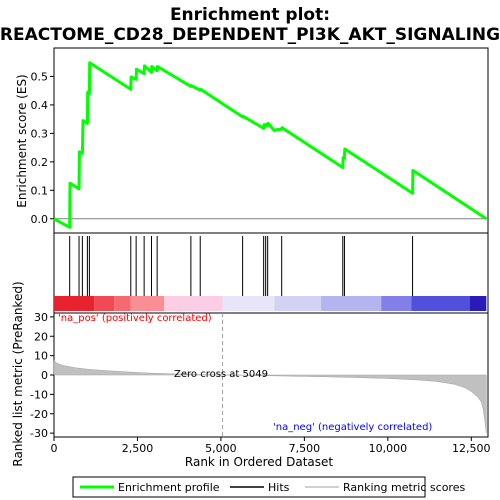 This screenshot has height=500, width=500. I want to click on negative-correlation-label: 'na_neg' (negatively correlated), so click(352, 427).